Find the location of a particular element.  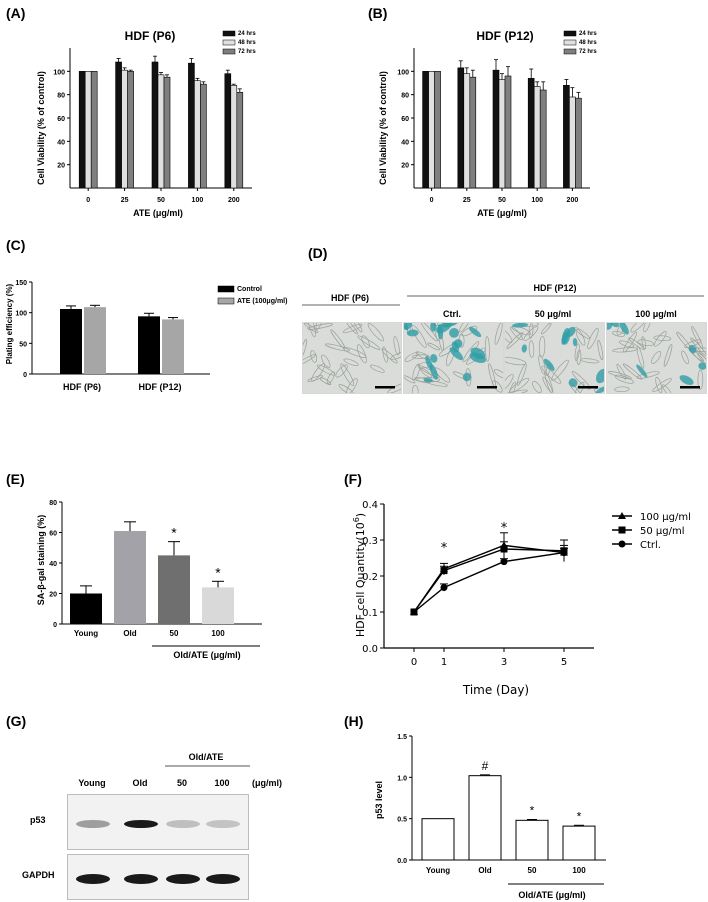

micrograph-background is located at coordinates (352, 358).